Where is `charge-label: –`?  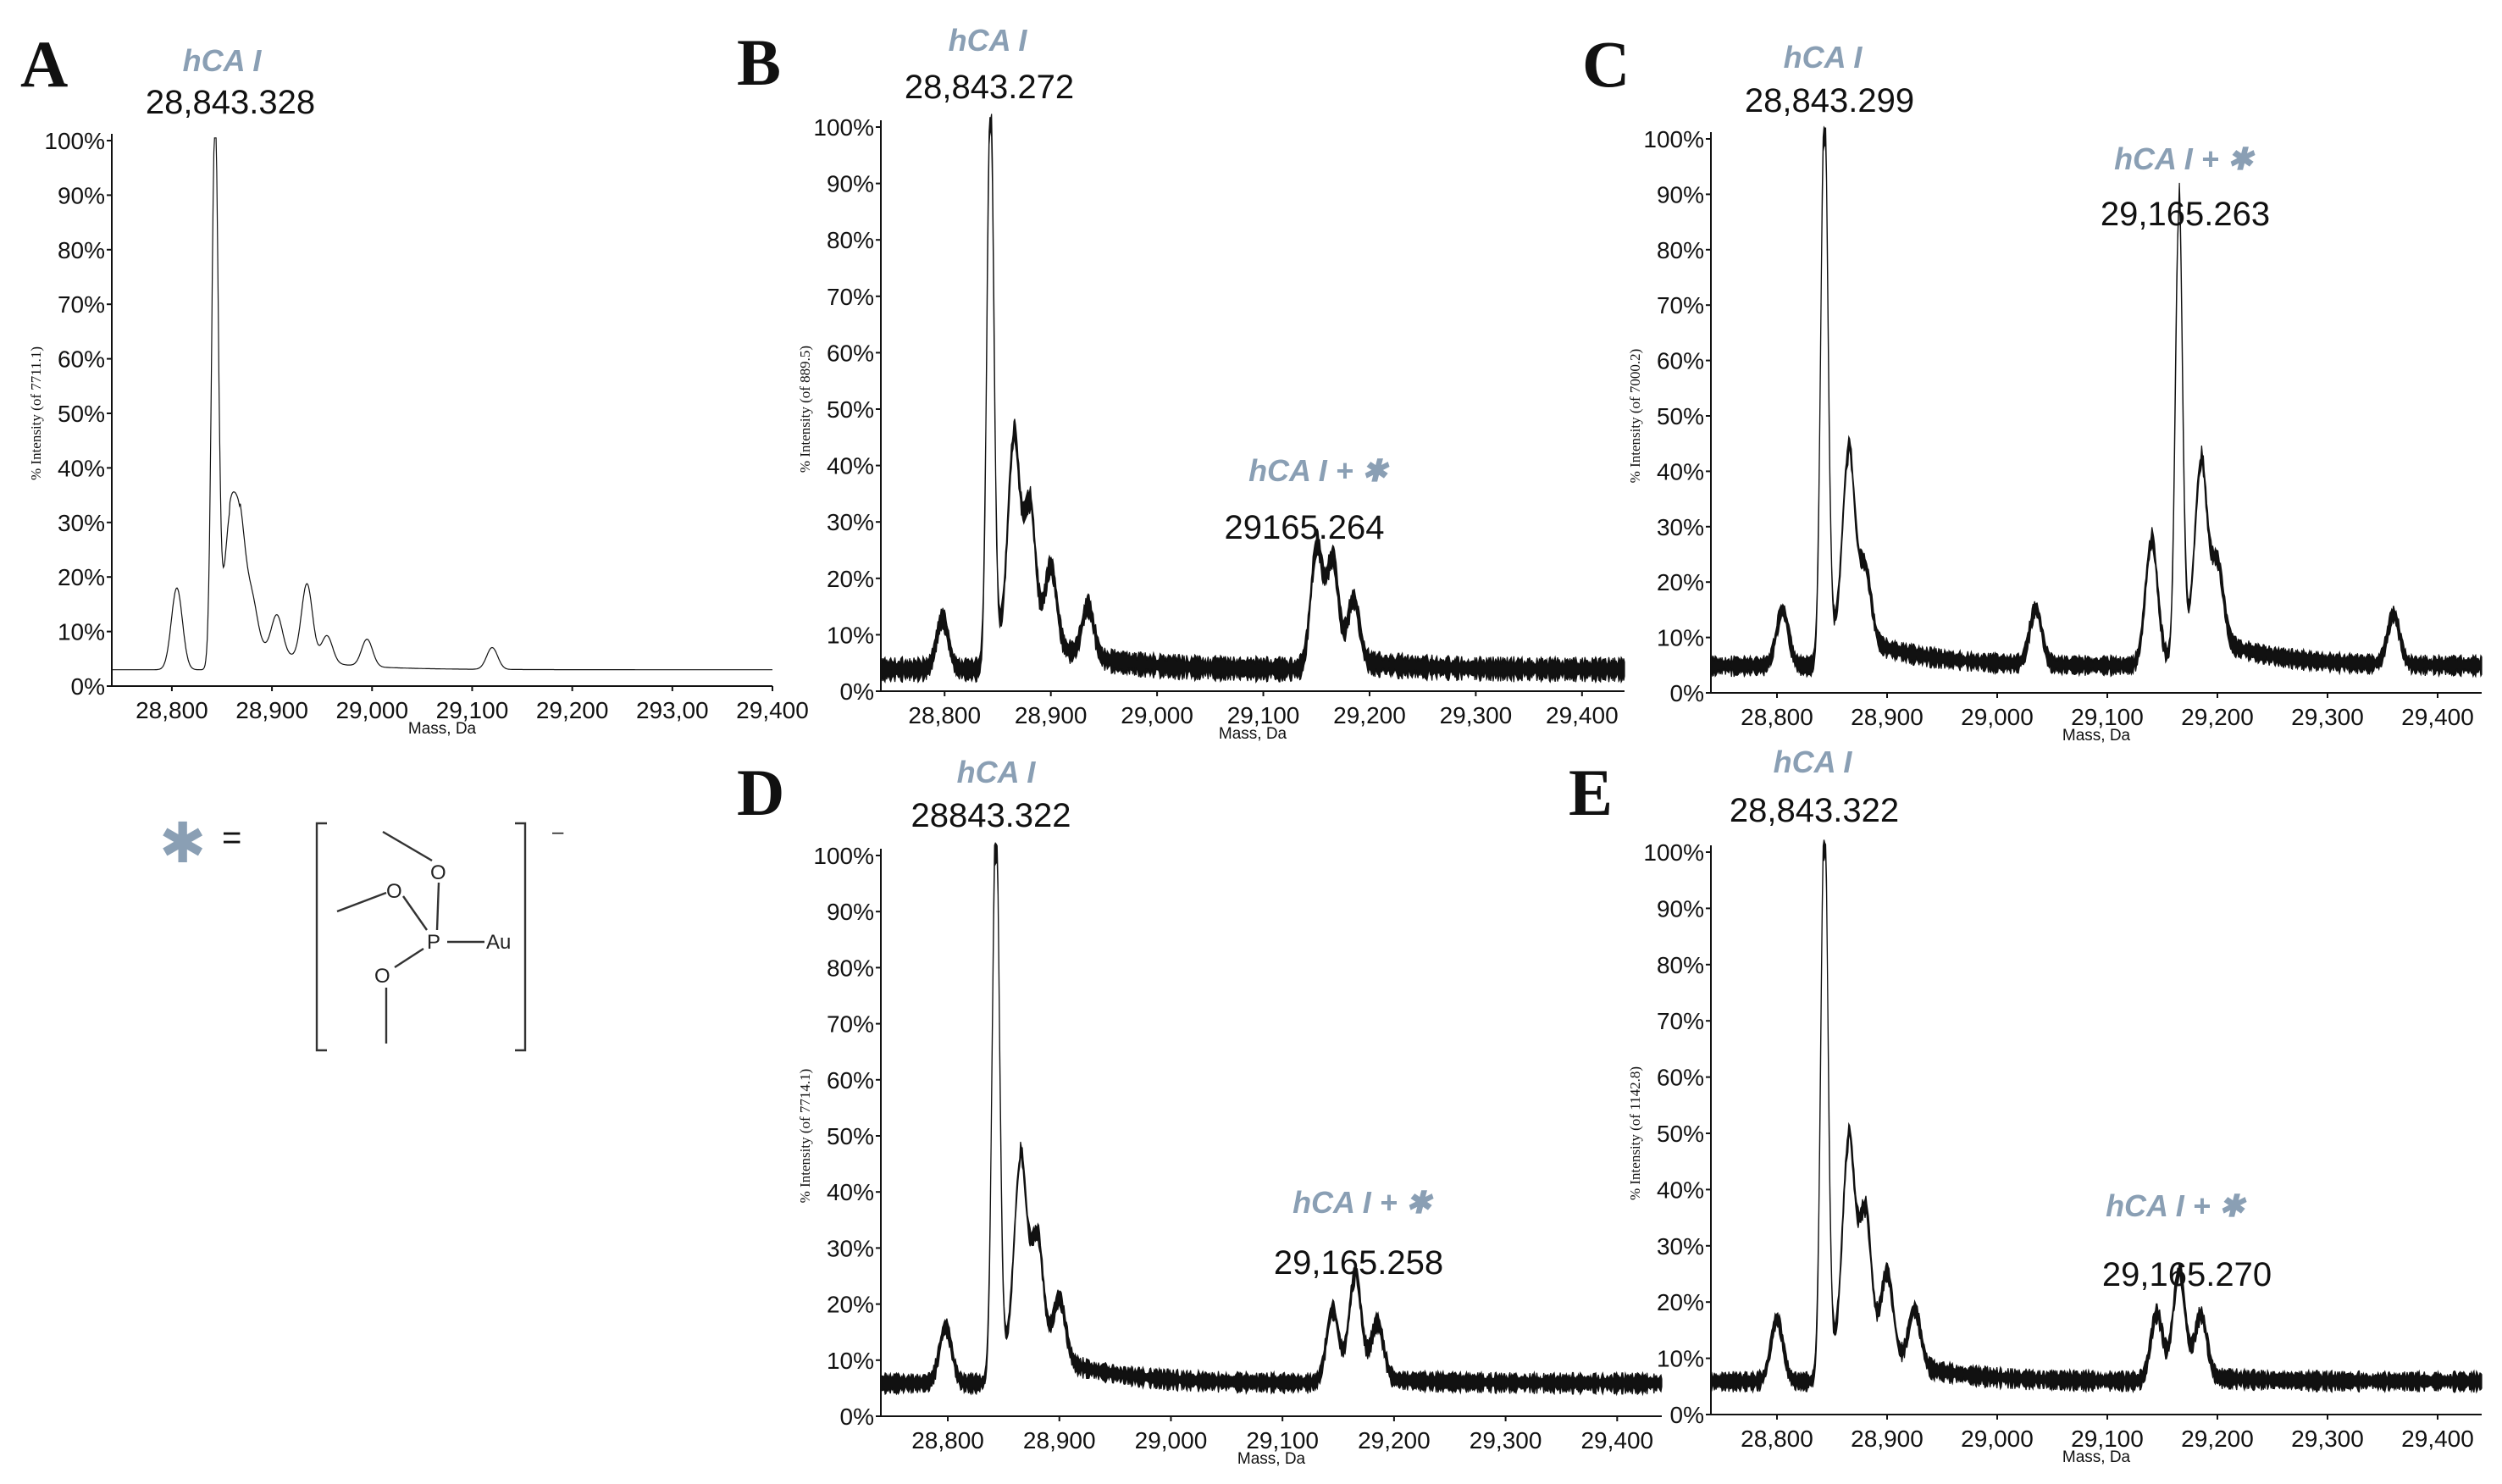
charge-label: – is located at coordinates (558, 832).